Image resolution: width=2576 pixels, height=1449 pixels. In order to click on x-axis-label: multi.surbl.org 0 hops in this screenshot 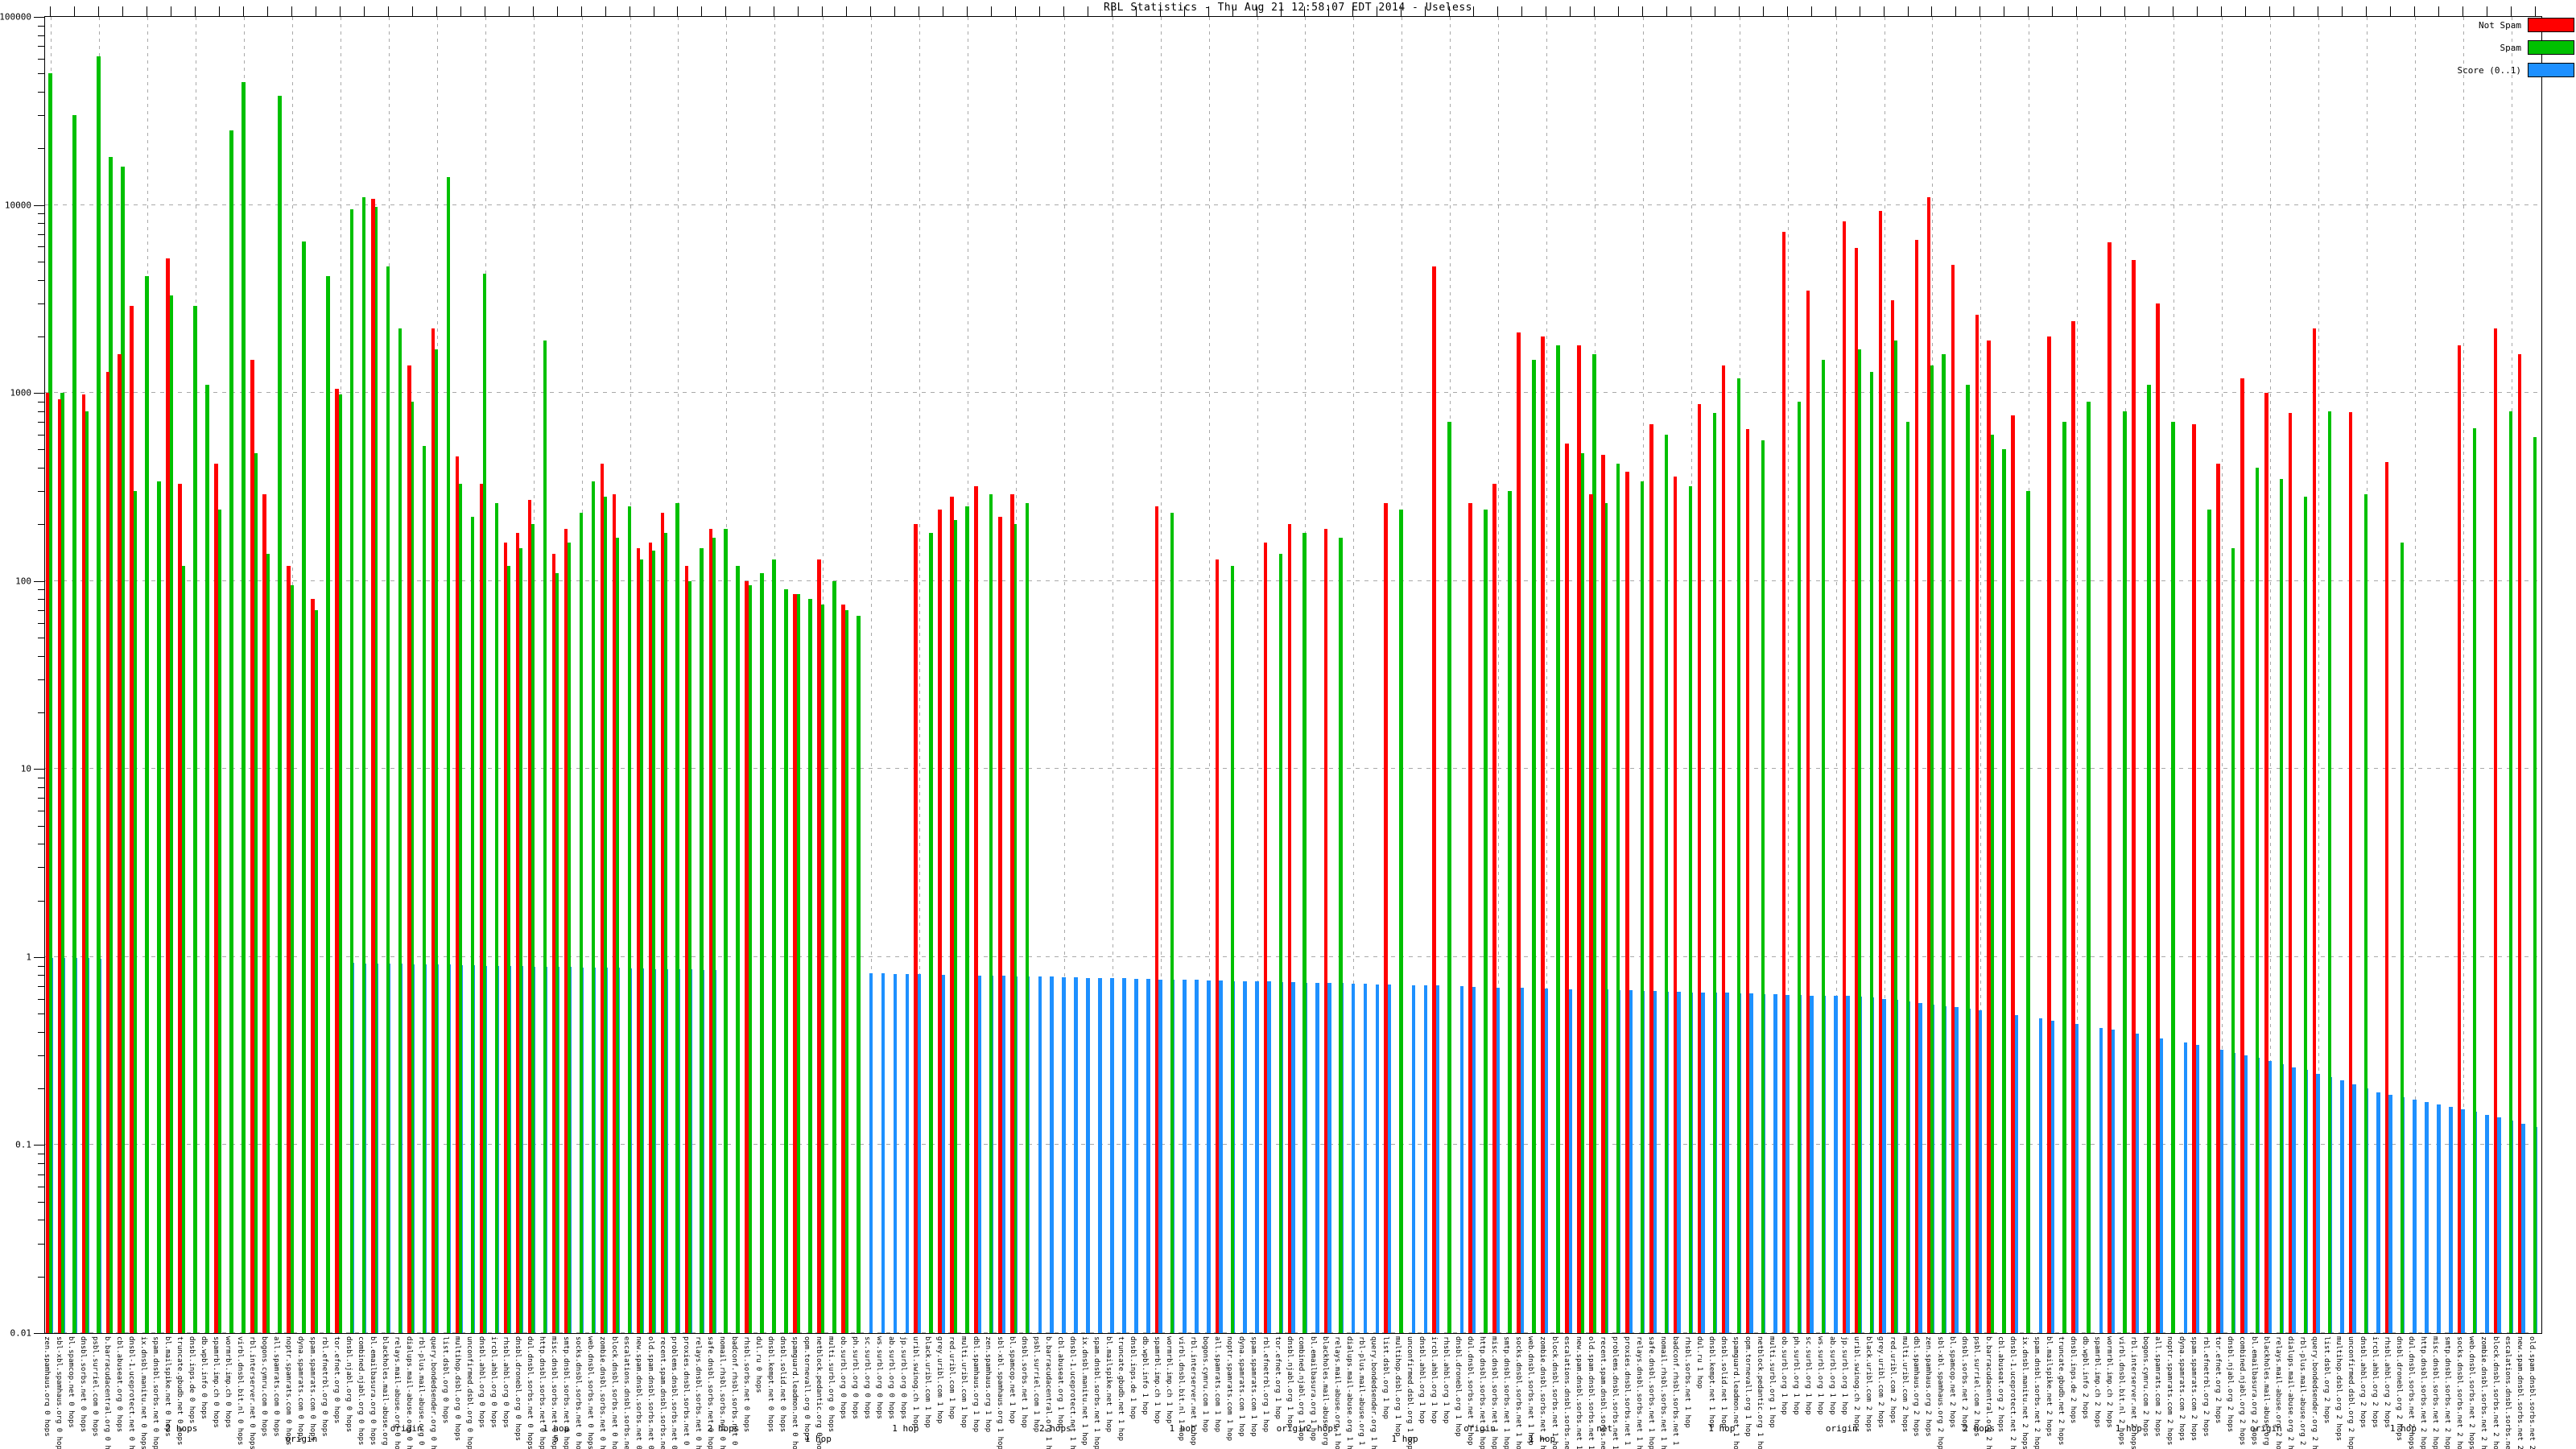, I will do `click(831, 1384)`.